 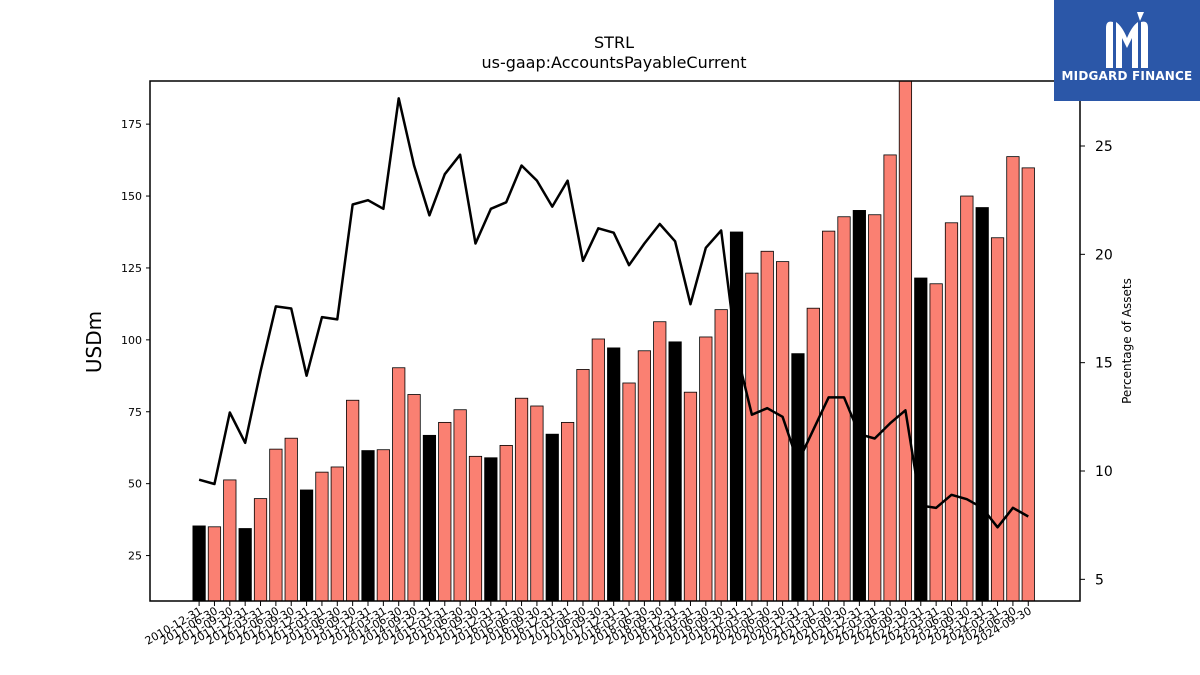 What do you see at coordinates (131, 124) in the screenshot?
I see `y-tick-label: 175` at bounding box center [131, 124].